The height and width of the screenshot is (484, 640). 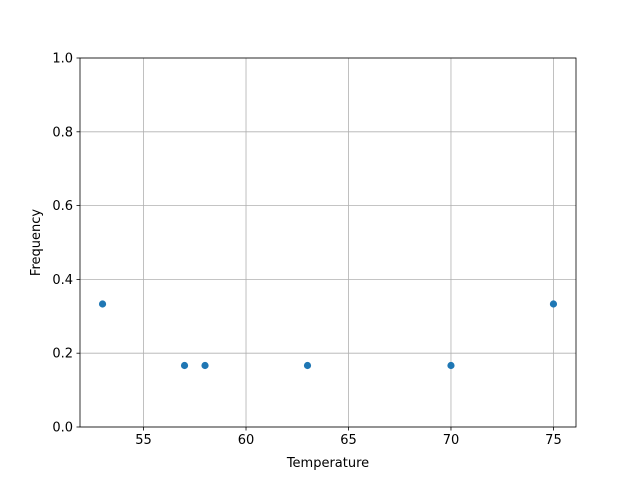 I want to click on data-points, so click(x=328, y=335).